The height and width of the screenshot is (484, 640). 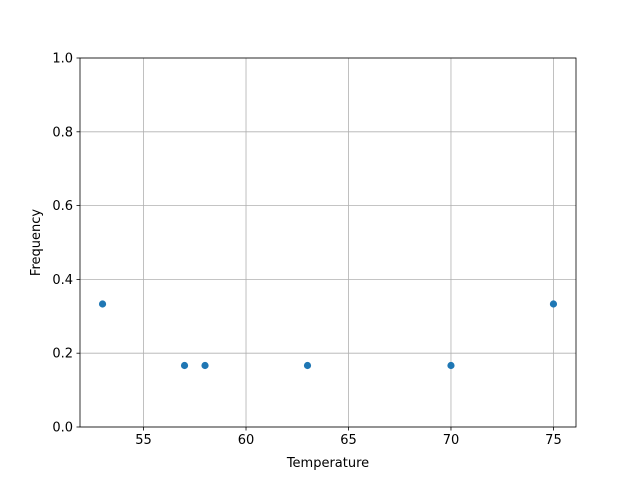 I want to click on data-points, so click(x=328, y=335).